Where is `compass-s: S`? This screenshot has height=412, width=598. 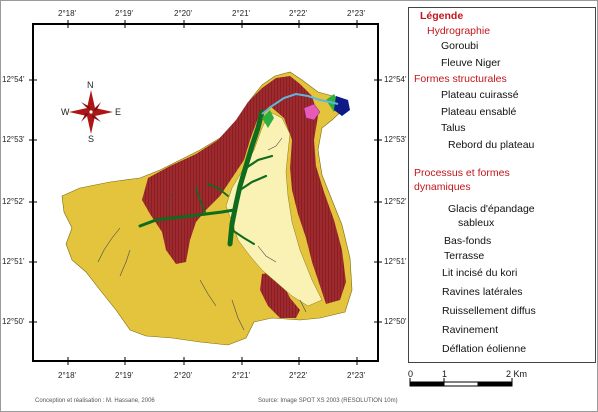
compass-s: S is located at coordinates (91, 139).